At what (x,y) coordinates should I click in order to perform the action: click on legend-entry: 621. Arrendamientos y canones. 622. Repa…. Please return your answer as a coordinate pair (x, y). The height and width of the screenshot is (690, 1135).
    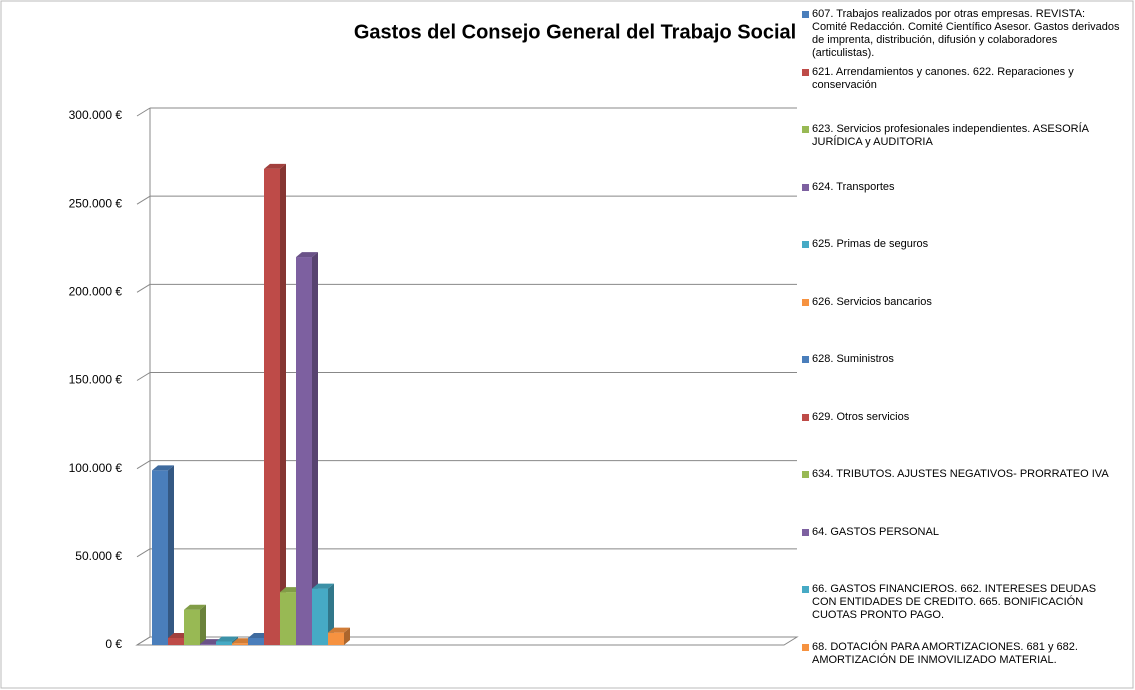
    Looking at the image, I should click on (962, 78).